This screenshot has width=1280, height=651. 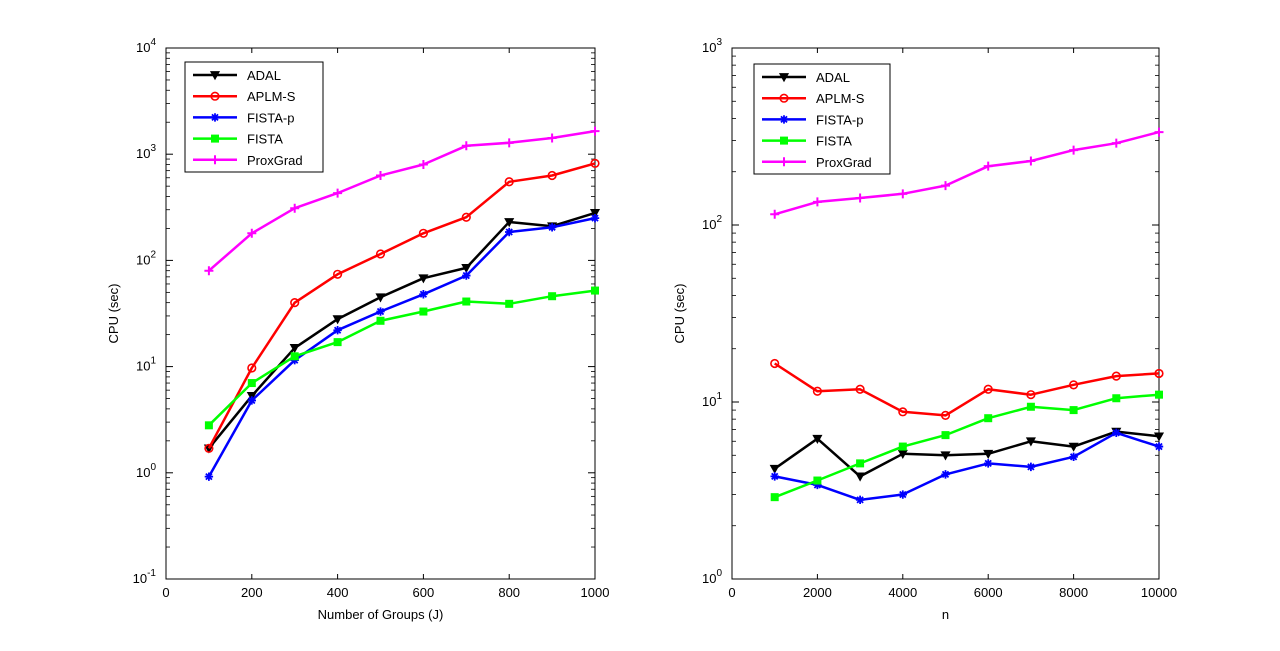 What do you see at coordinates (153, 148) in the screenshot?
I see `y-tick-exponent: 3` at bounding box center [153, 148].